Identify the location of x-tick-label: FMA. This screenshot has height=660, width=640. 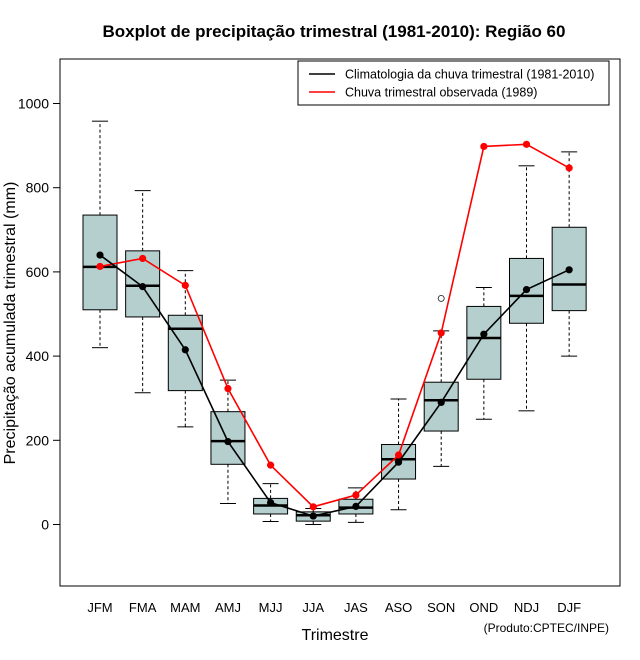
(143, 607).